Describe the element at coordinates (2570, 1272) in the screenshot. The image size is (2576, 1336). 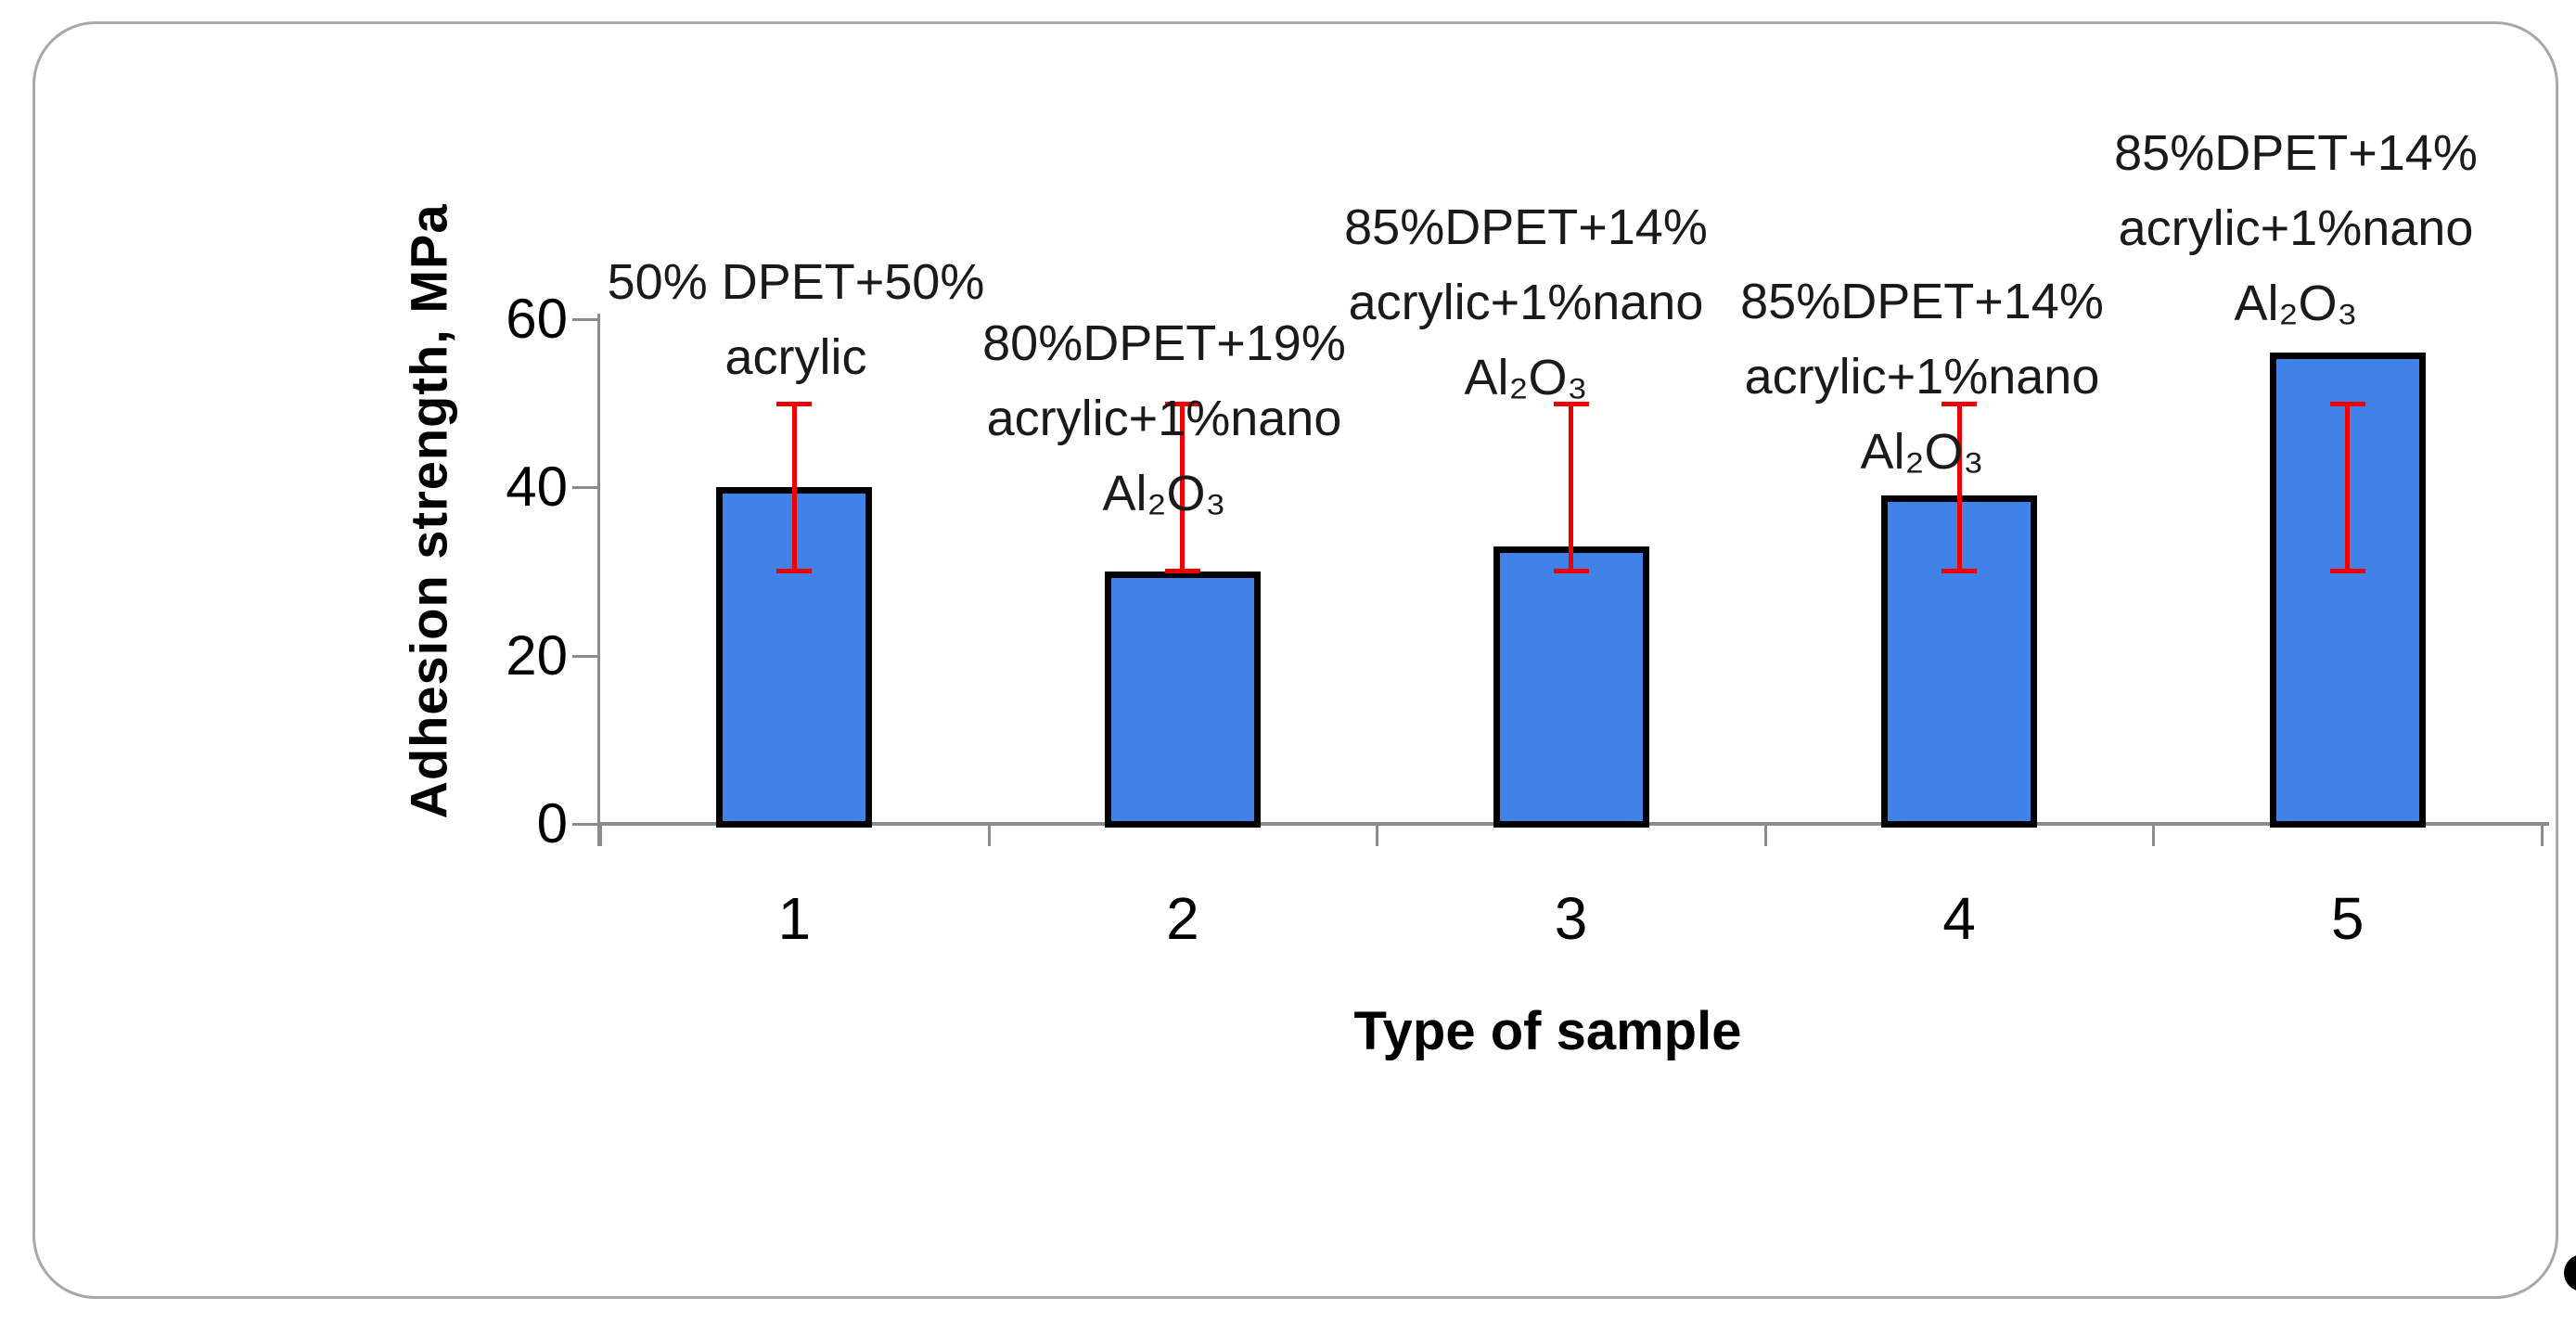
I see `cropped-glyph-artifact` at that location.